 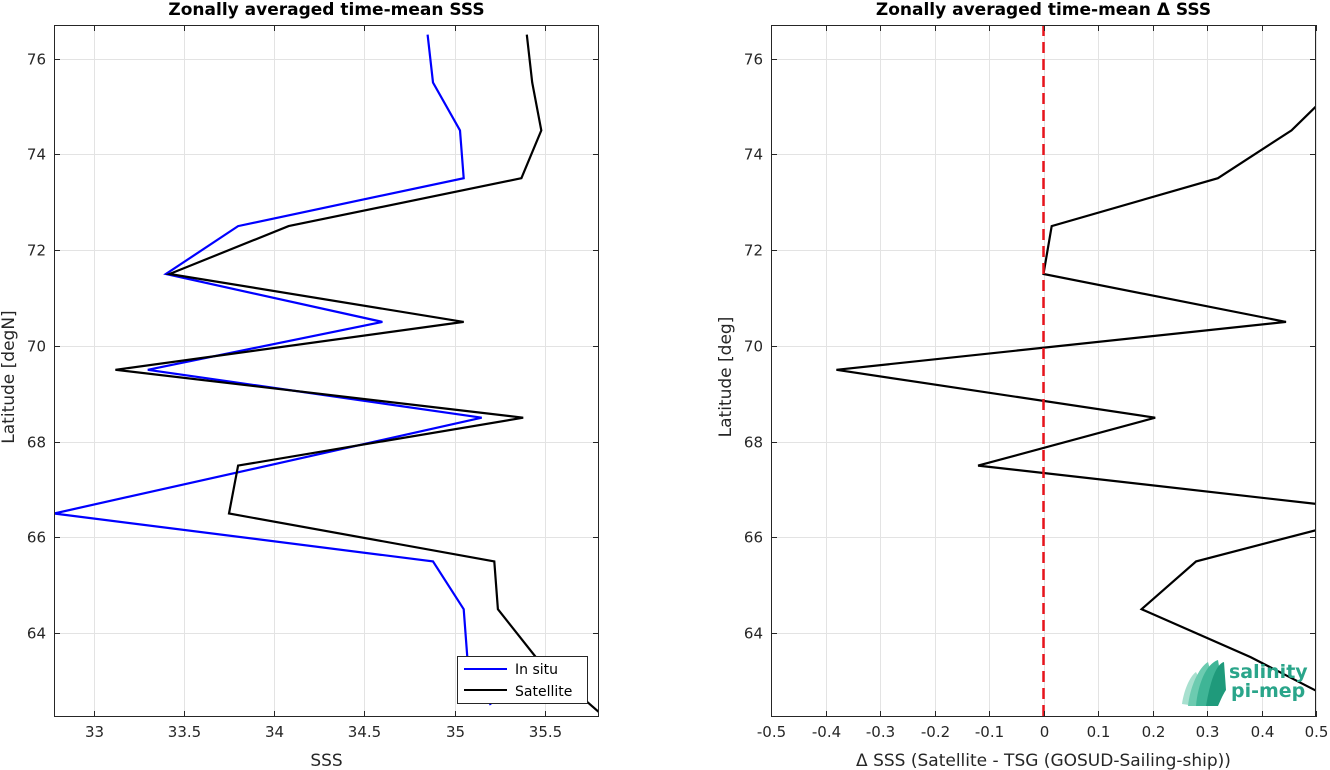 What do you see at coordinates (1045, 732) in the screenshot?
I see `x-tick-label: 0` at bounding box center [1045, 732].